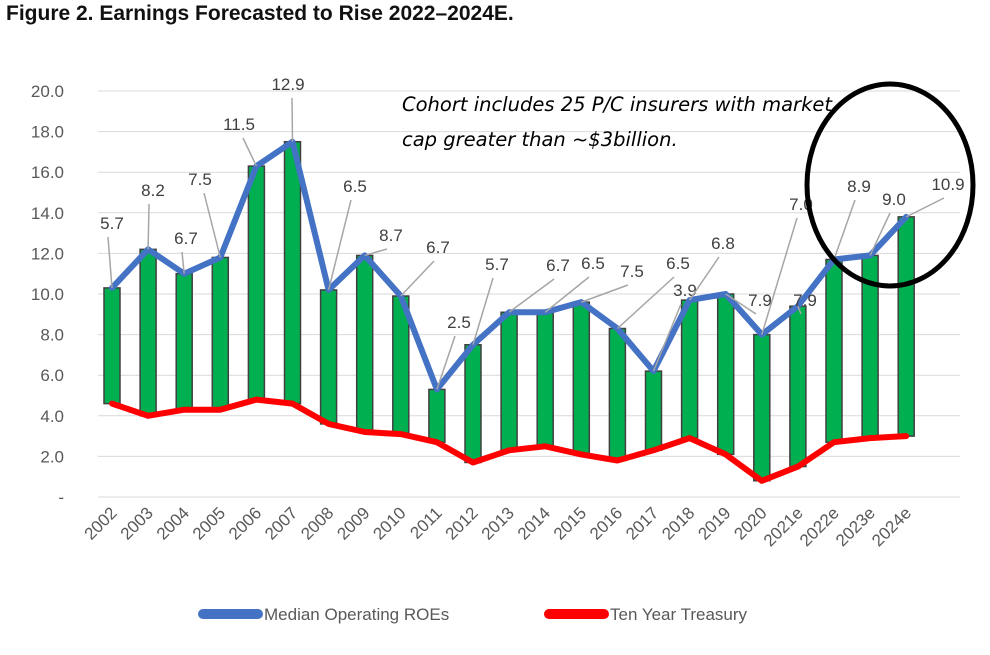 This screenshot has width=990, height=655. Describe the element at coordinates (47, 253) in the screenshot. I see `y-tick-label: 12.0` at that location.